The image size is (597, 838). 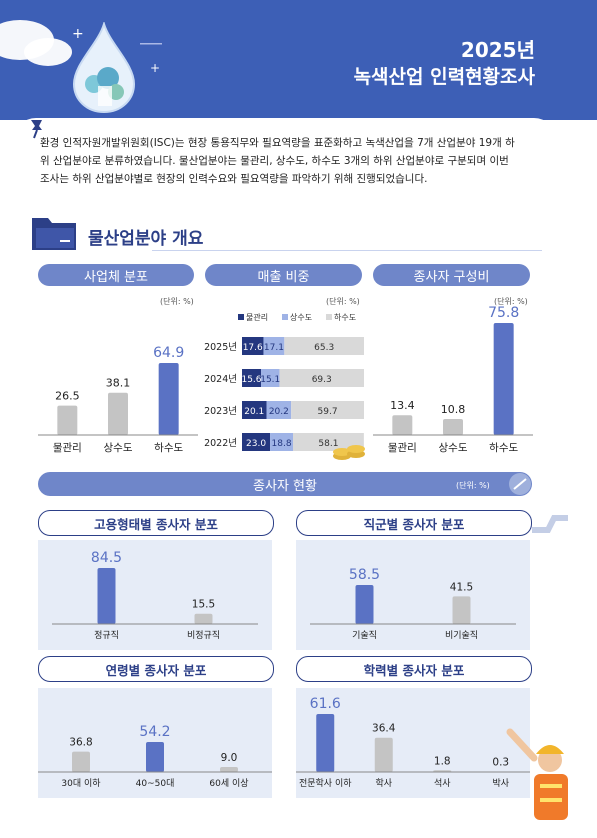 What do you see at coordinates (67, 448) in the screenshot?
I see `category-label: 물관리` at bounding box center [67, 448].